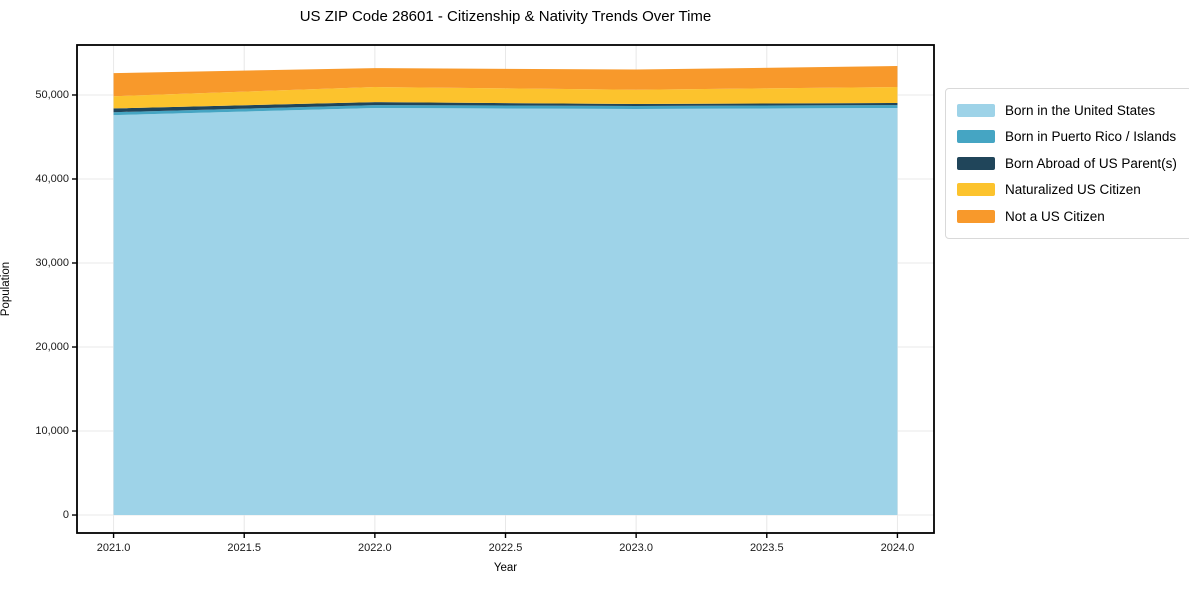 This screenshot has height=590, width=1189. What do you see at coordinates (52, 262) in the screenshot?
I see `y-tick-label: 30,000` at bounding box center [52, 262].